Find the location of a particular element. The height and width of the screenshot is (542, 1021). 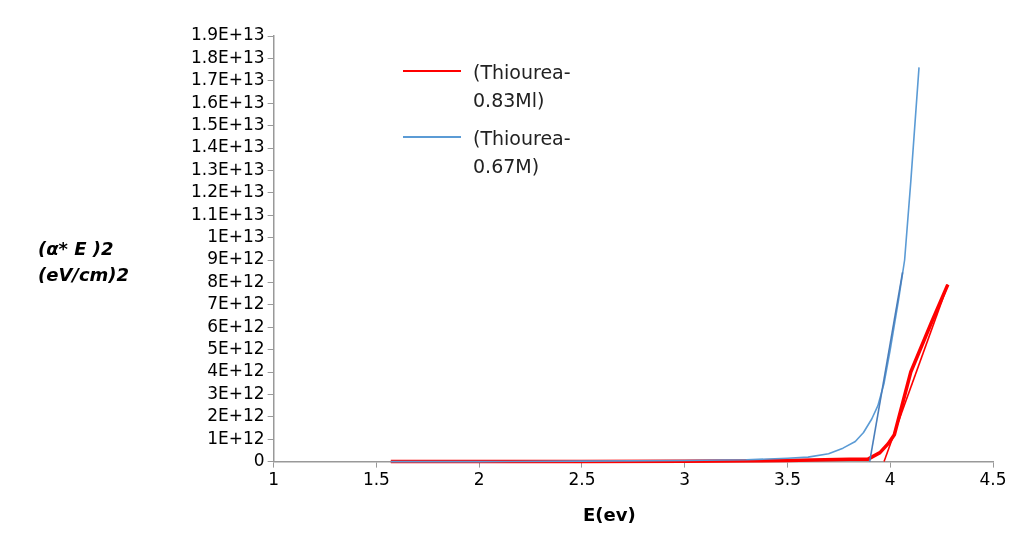

y-tick-label: 2E+12 is located at coordinates (236, 415).